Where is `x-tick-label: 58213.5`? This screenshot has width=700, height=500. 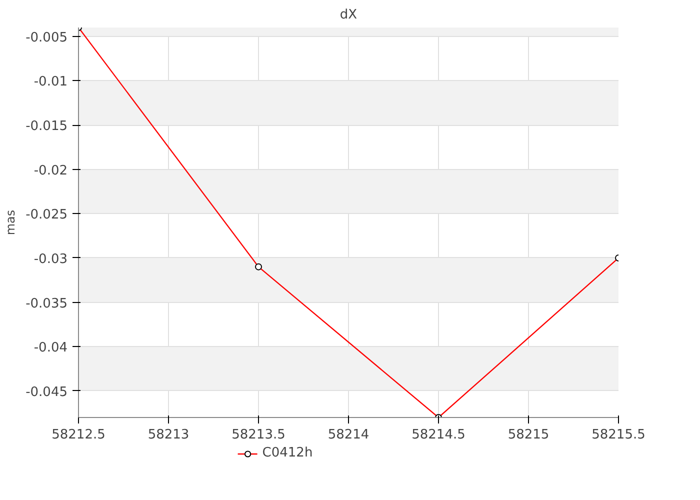 x-tick-label: 58213.5 is located at coordinates (259, 435).